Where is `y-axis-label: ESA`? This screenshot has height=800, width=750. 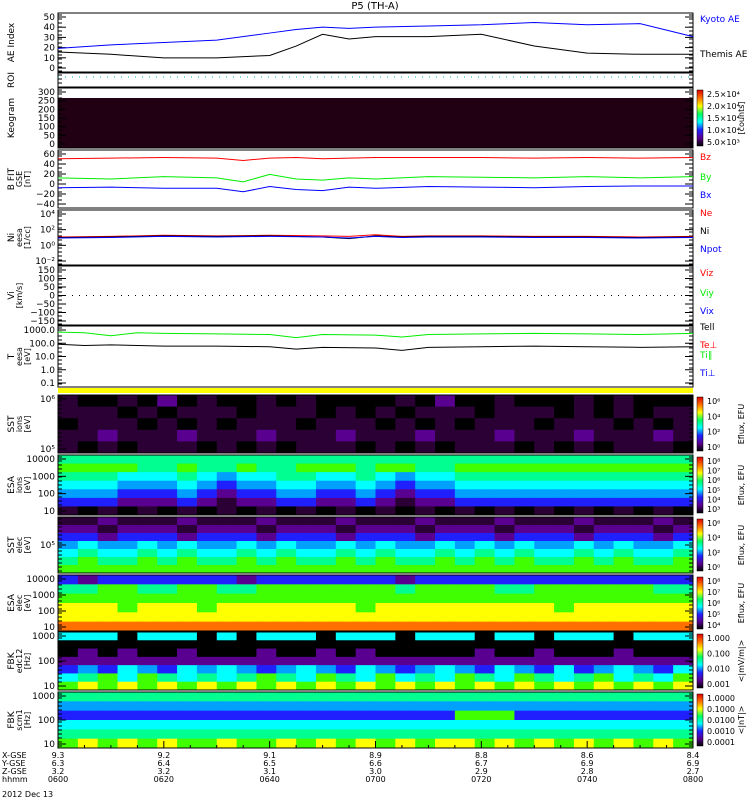 y-axis-label: ESA is located at coordinates (12, 484).